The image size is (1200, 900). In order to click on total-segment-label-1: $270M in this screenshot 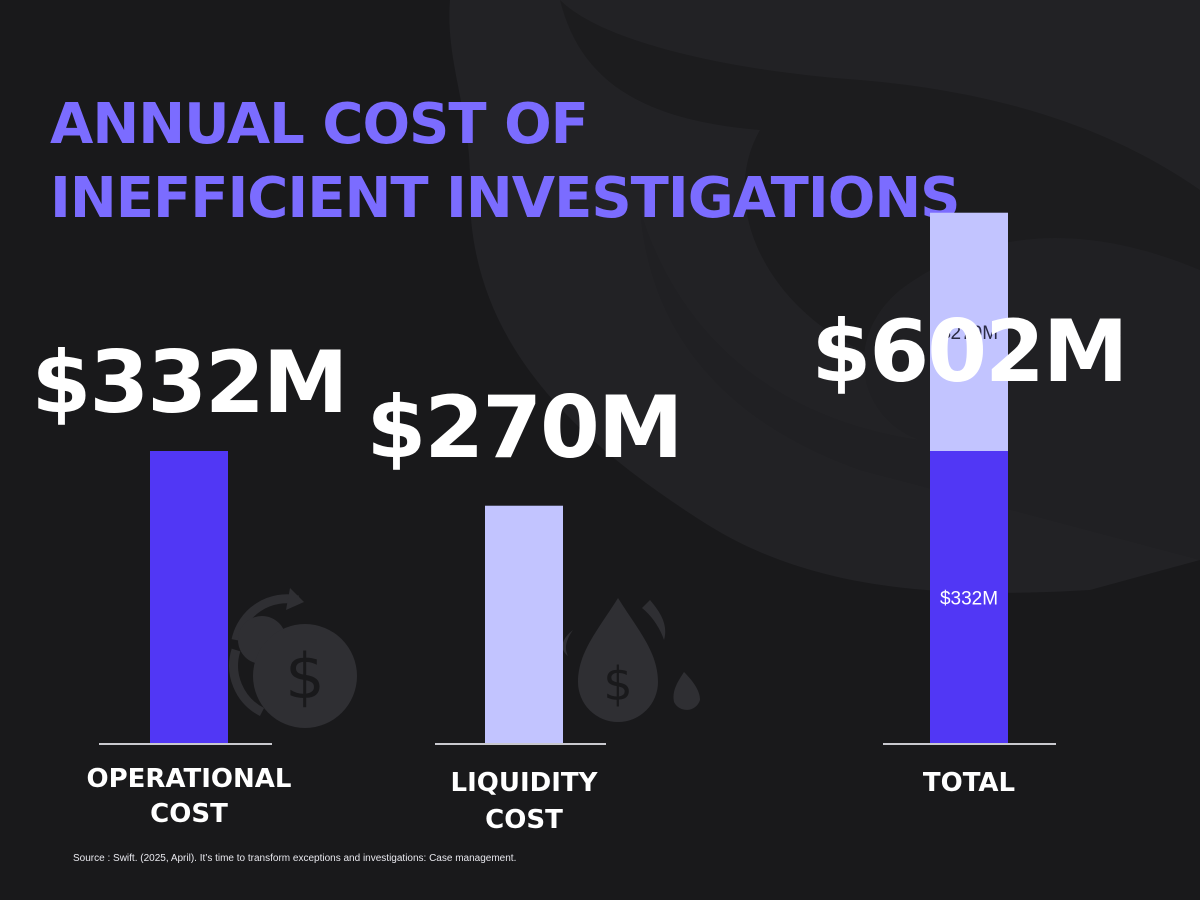, I will do `click(969, 333)`.